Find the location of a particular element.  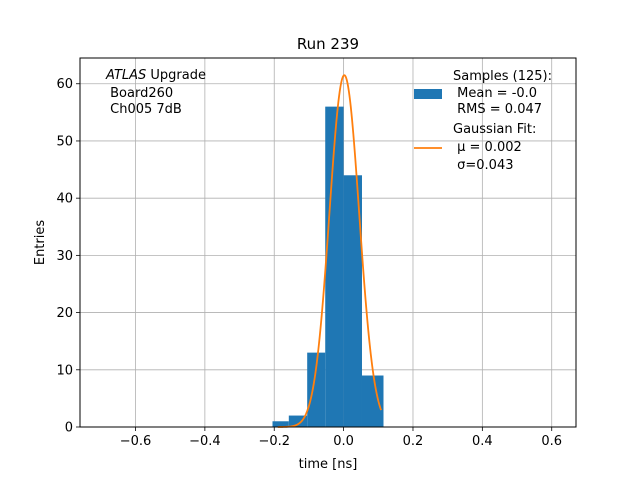

legend-fit-mu: μ = 0.002 is located at coordinates (487, 147).